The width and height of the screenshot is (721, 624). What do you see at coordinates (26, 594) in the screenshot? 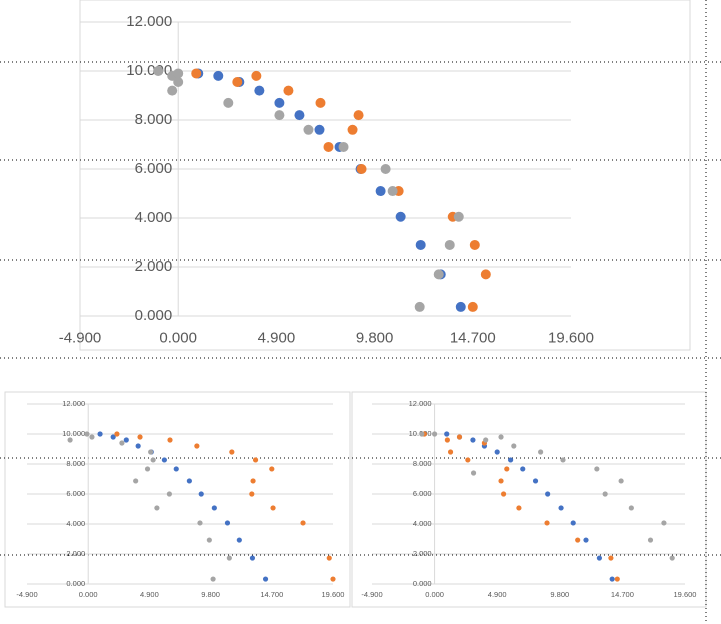
I see `x-tick-label: -4.900` at bounding box center [26, 594].